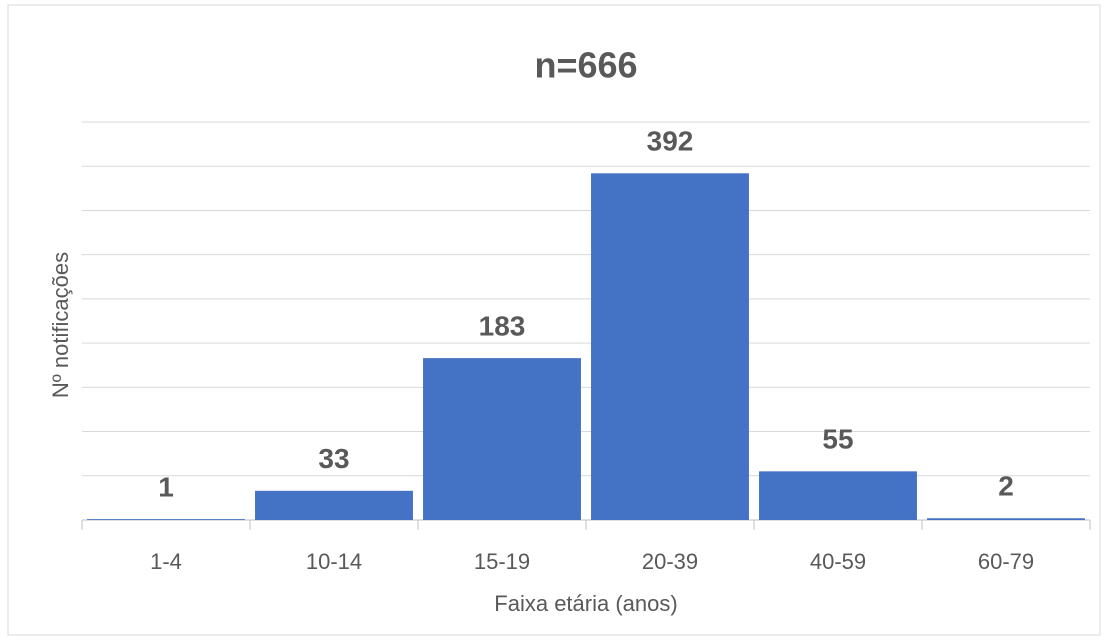  Describe the element at coordinates (1006, 561) in the screenshot. I see `x-tick-label: 60-79` at that location.